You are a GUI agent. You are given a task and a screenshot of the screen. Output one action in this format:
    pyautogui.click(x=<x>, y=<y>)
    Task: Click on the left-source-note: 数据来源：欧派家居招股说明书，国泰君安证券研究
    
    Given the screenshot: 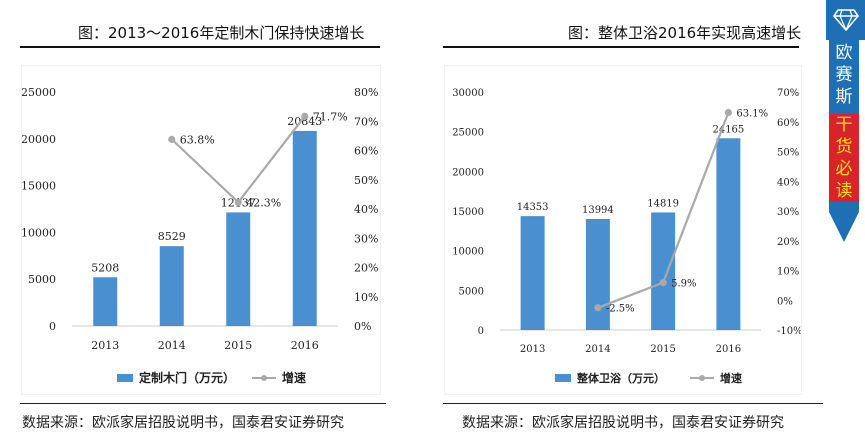 What is the action you would take?
    pyautogui.click(x=183, y=423)
    